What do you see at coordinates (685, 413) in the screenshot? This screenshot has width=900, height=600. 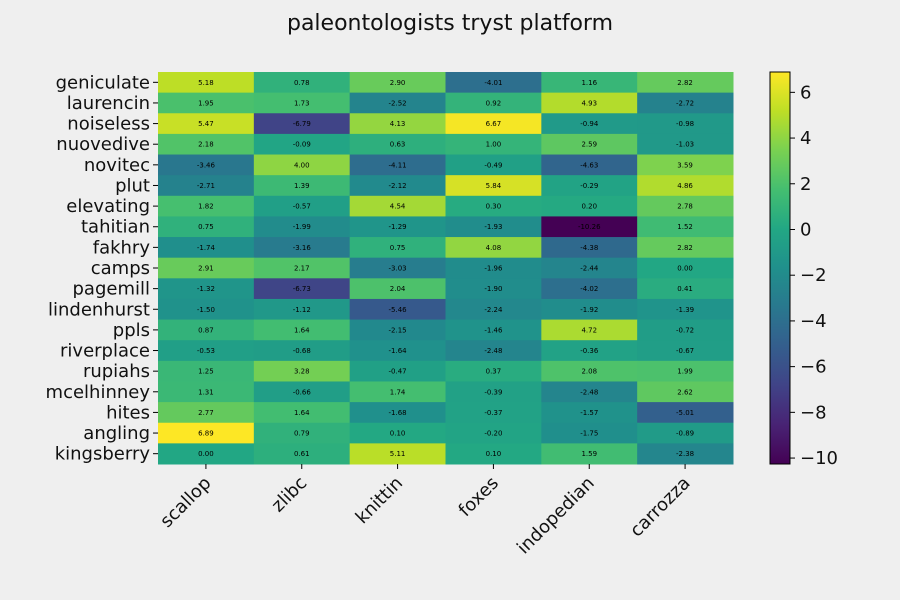 I see `cell-value-label: -5.01` at bounding box center [685, 413].